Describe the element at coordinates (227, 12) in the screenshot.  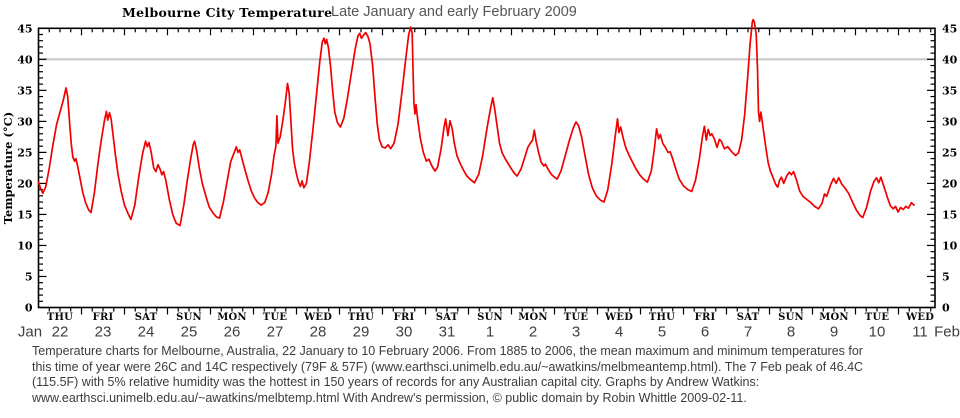
I see `chart-title: Melbourne City Temperature` at that location.